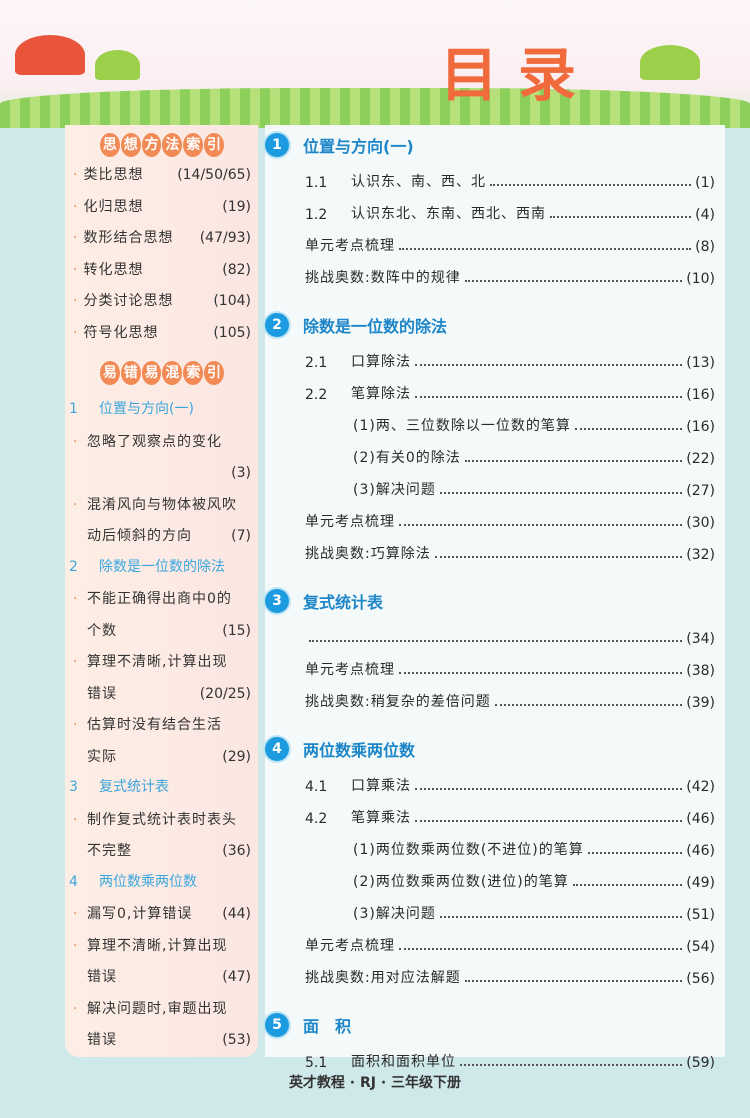 The height and width of the screenshot is (1118, 750). Describe the element at coordinates (510, 277) in the screenshot. I see `toc-entry: 挑战奥数:数阵中的规律 (10)` at that location.